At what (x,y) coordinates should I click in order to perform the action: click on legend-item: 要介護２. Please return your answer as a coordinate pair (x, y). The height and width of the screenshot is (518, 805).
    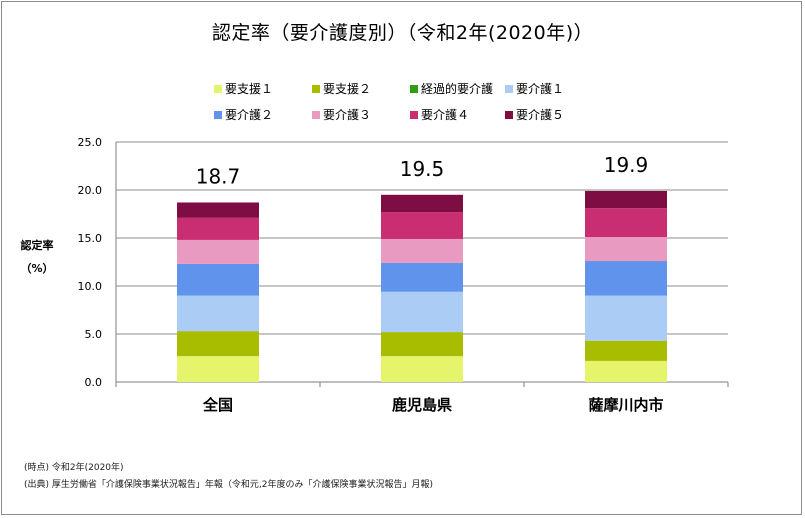
    Looking at the image, I should click on (243, 114).